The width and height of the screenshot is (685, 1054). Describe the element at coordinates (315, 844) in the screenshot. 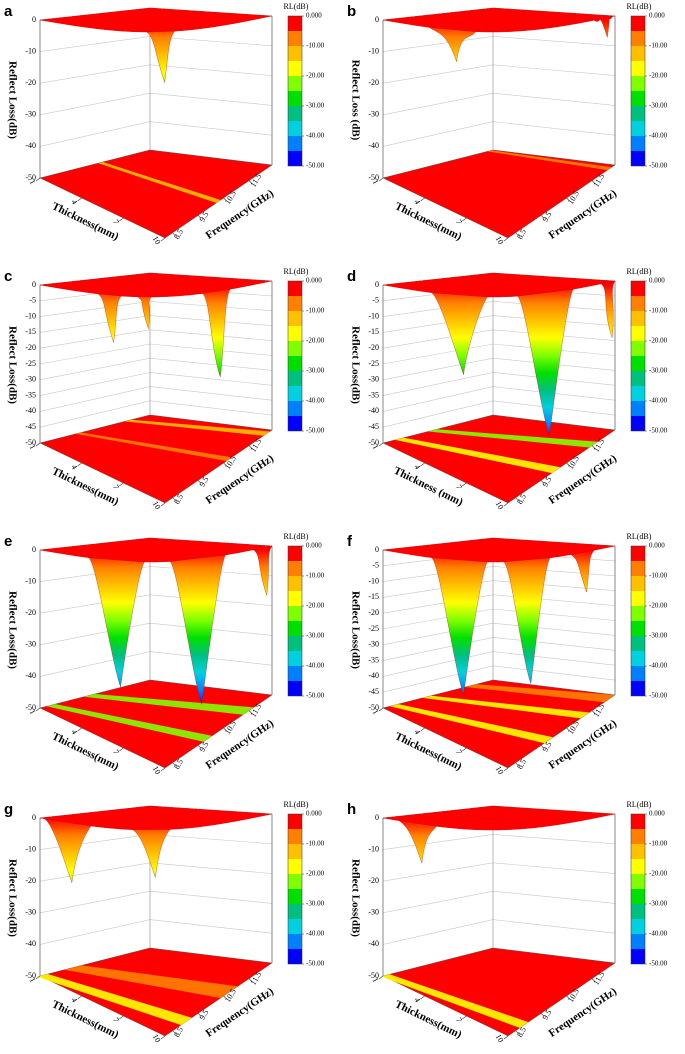

I see `colorbar-tick-label: -10.00` at that location.